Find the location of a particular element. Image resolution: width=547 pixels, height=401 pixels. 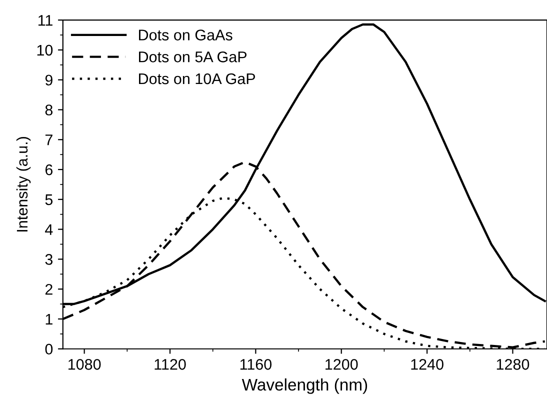

x-tick-label: 1240 is located at coordinates (427, 364).